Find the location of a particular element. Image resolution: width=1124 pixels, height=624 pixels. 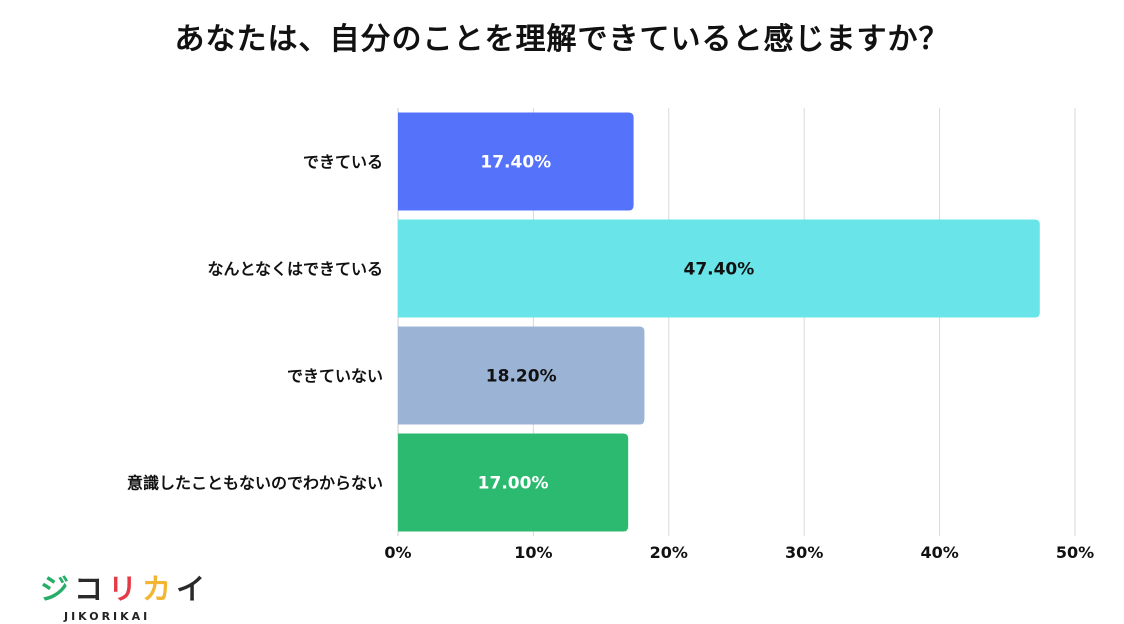

bar-value-label: 47.40% is located at coordinates (718, 270).